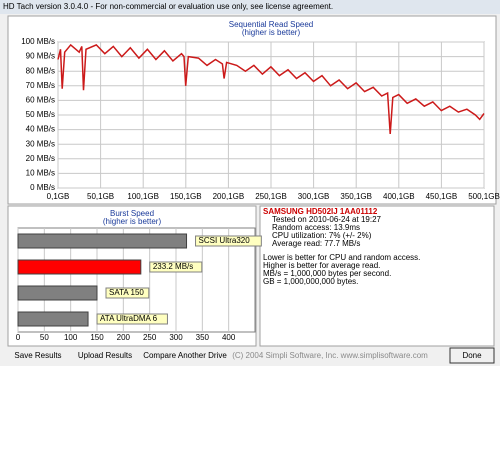 Image resolution: width=500 pixels, height=458 pixels. What do you see at coordinates (173, 266) in the screenshot?
I see `bar-label: 233.2 MB/s` at bounding box center [173, 266].